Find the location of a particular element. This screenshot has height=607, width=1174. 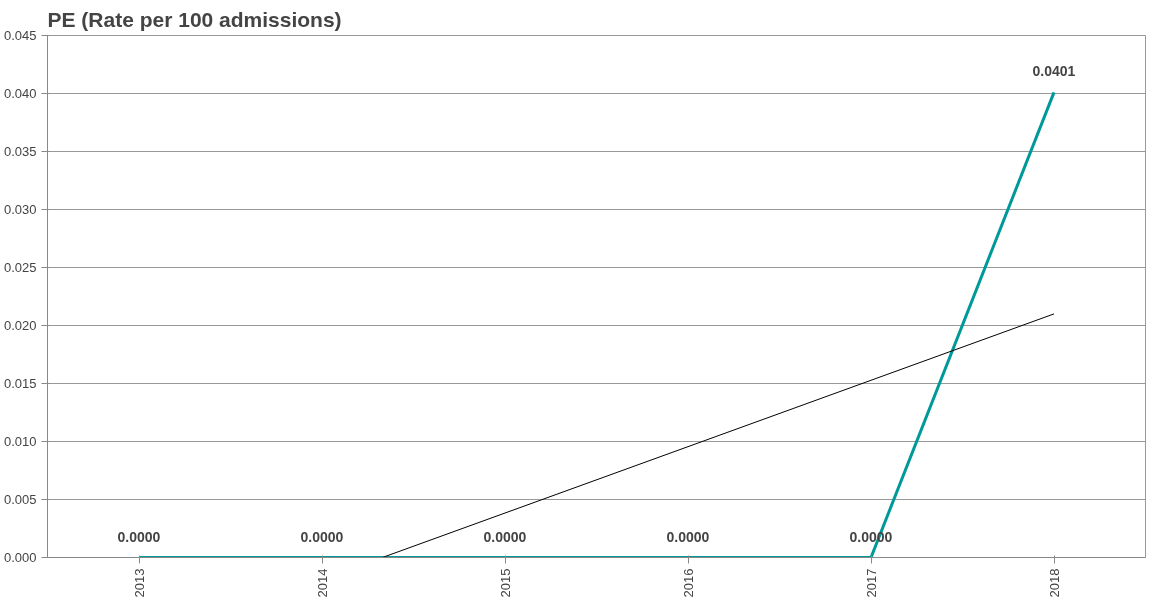

x-tick-label: 2018 is located at coordinates (1054, 583).